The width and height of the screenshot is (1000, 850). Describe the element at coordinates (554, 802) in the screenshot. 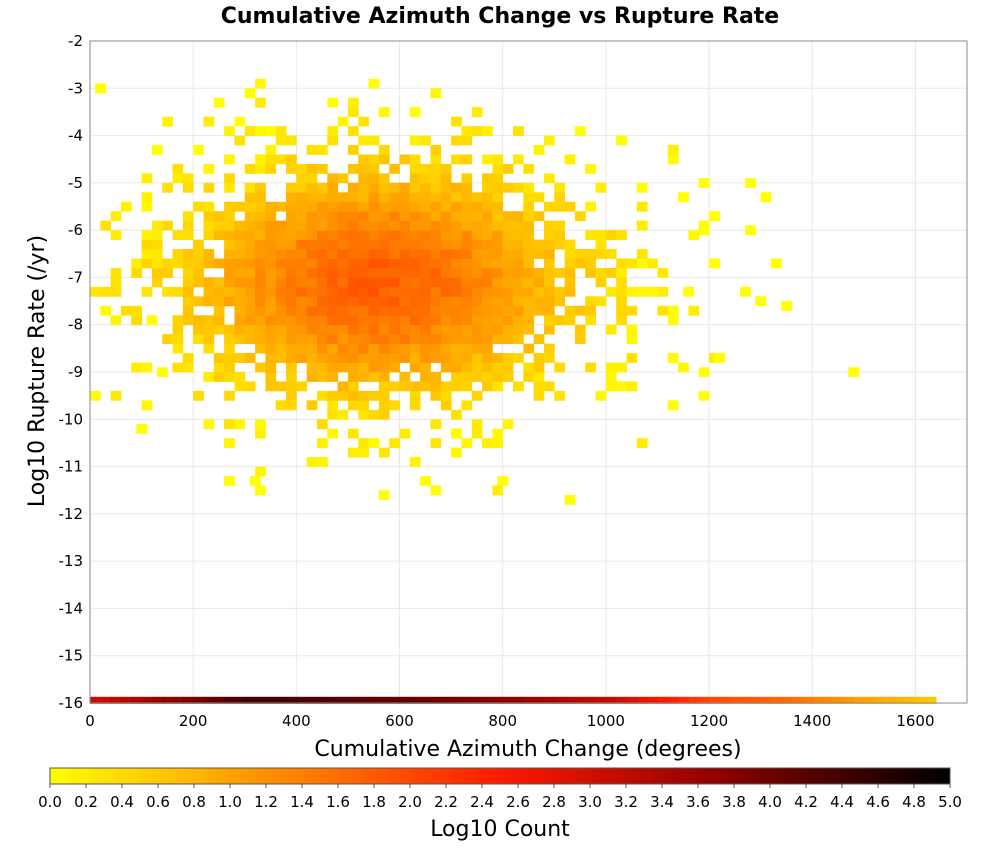

I see `colorbar-tick-label: 2.8` at that location.